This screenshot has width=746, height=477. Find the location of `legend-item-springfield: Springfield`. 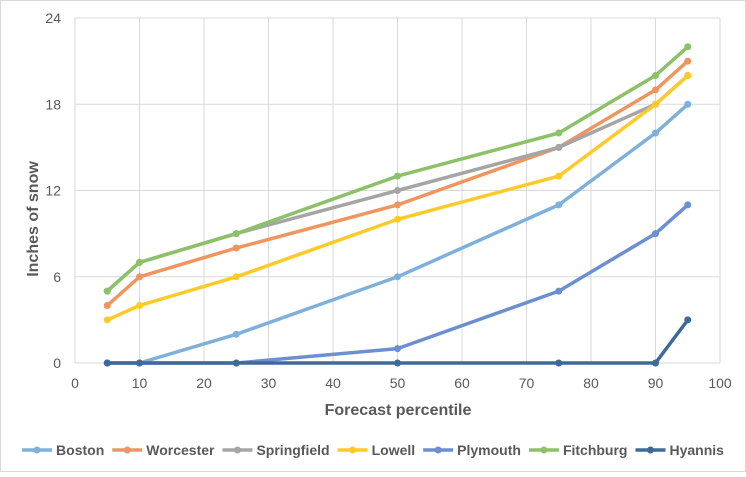

legend-item-springfield: Springfield is located at coordinates (276, 450).